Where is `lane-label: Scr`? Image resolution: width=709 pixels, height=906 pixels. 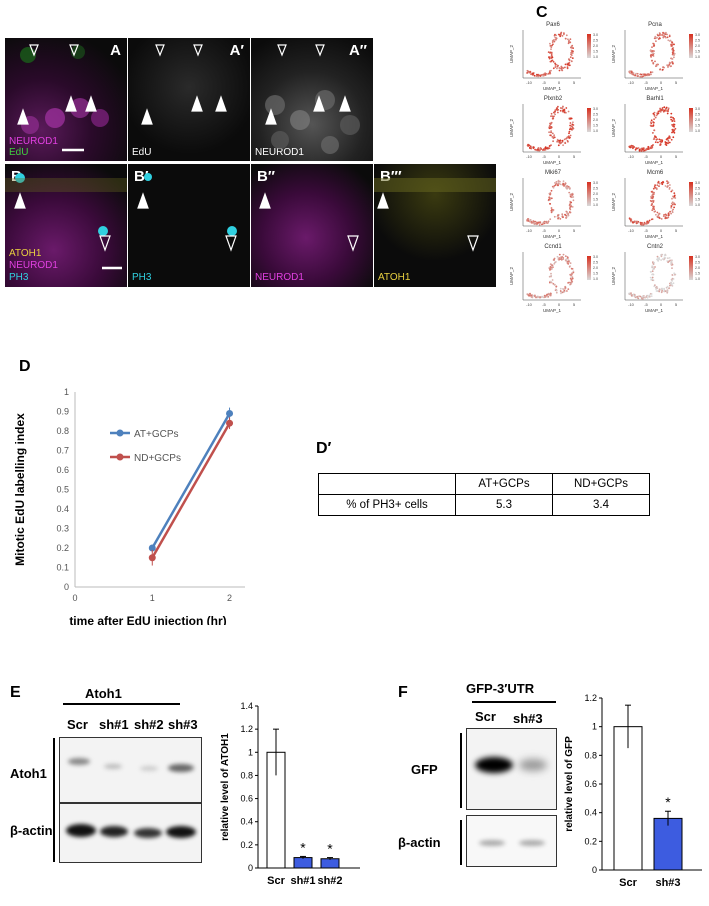 lane-label: Scr is located at coordinates (77, 724).